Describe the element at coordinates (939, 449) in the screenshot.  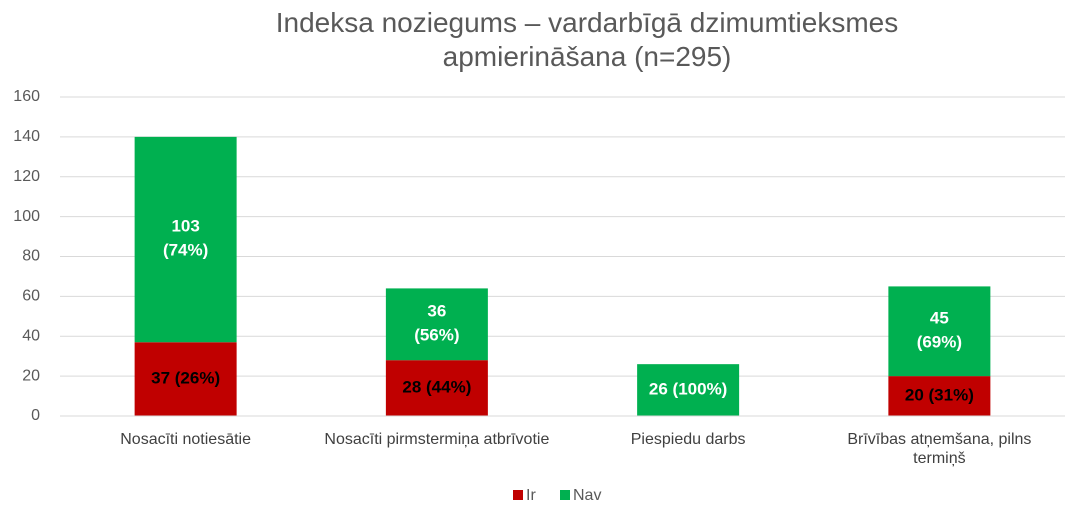
I see `x-tick-label: Brīvības atņemšana, pilns termiņš` at that location.